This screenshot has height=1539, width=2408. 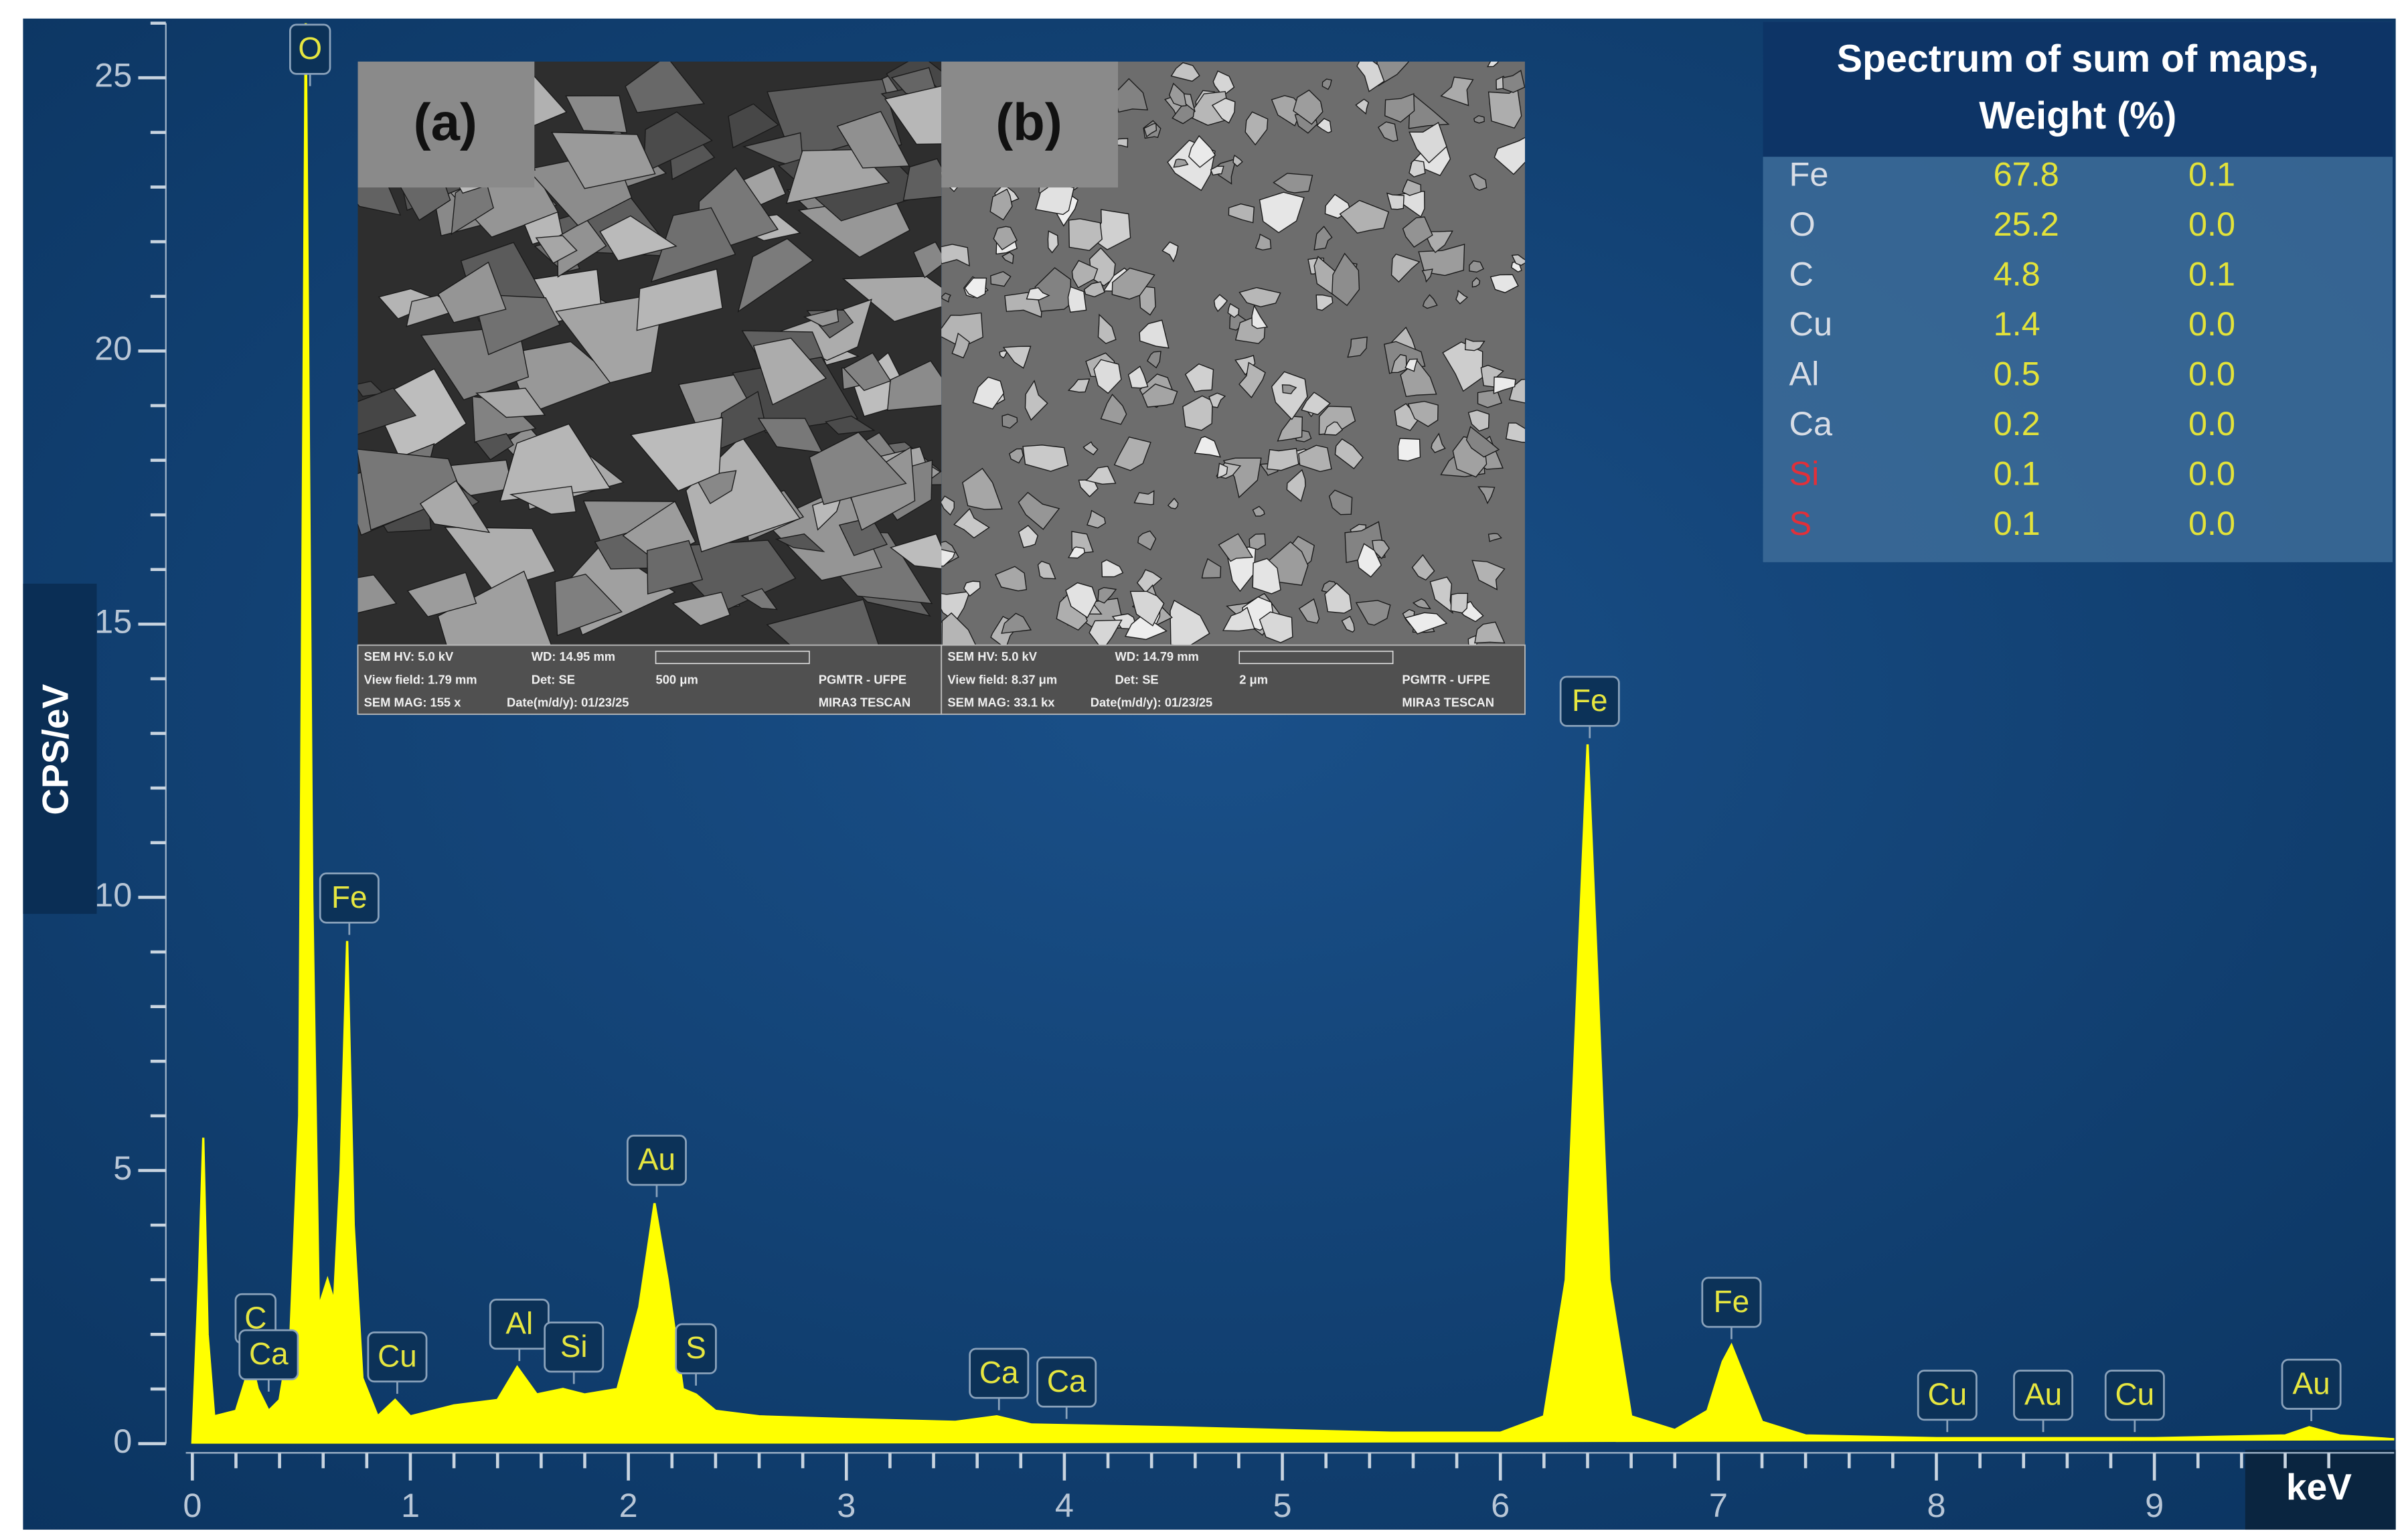 I want to click on table-element: C, so click(x=1801, y=273).